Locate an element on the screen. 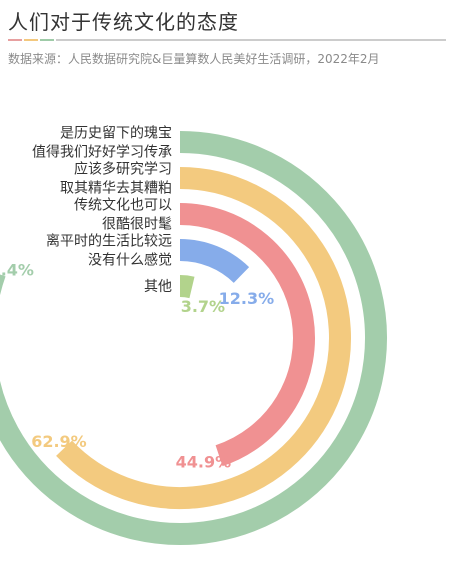 The image size is (457, 561). title-underline is located at coordinates (227, 40).